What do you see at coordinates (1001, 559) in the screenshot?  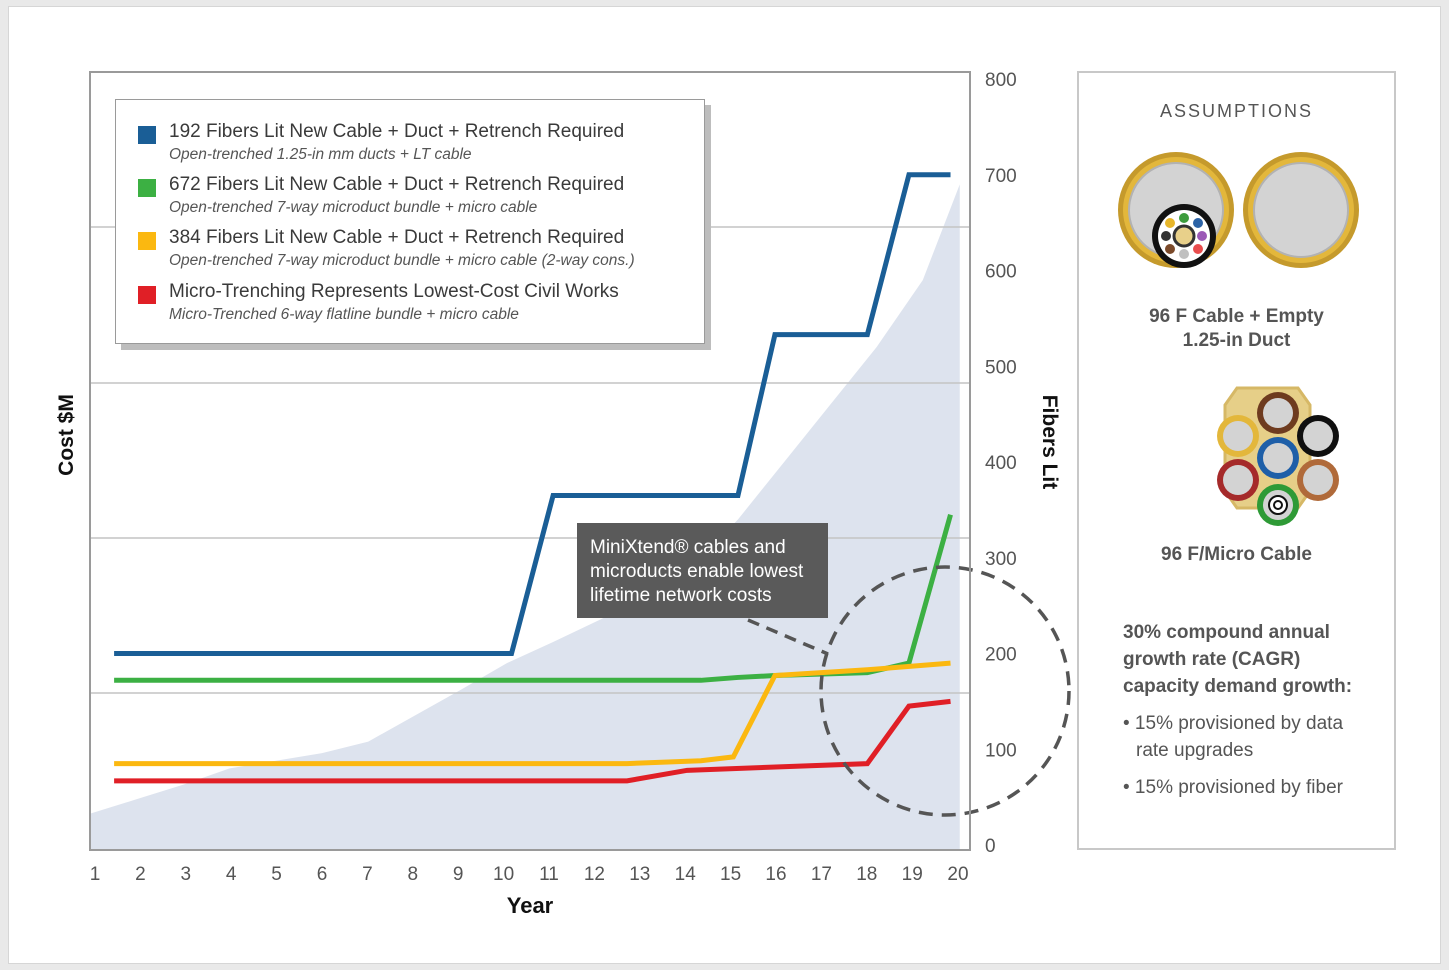 I see `y2-tick-label: 300` at bounding box center [1001, 559].